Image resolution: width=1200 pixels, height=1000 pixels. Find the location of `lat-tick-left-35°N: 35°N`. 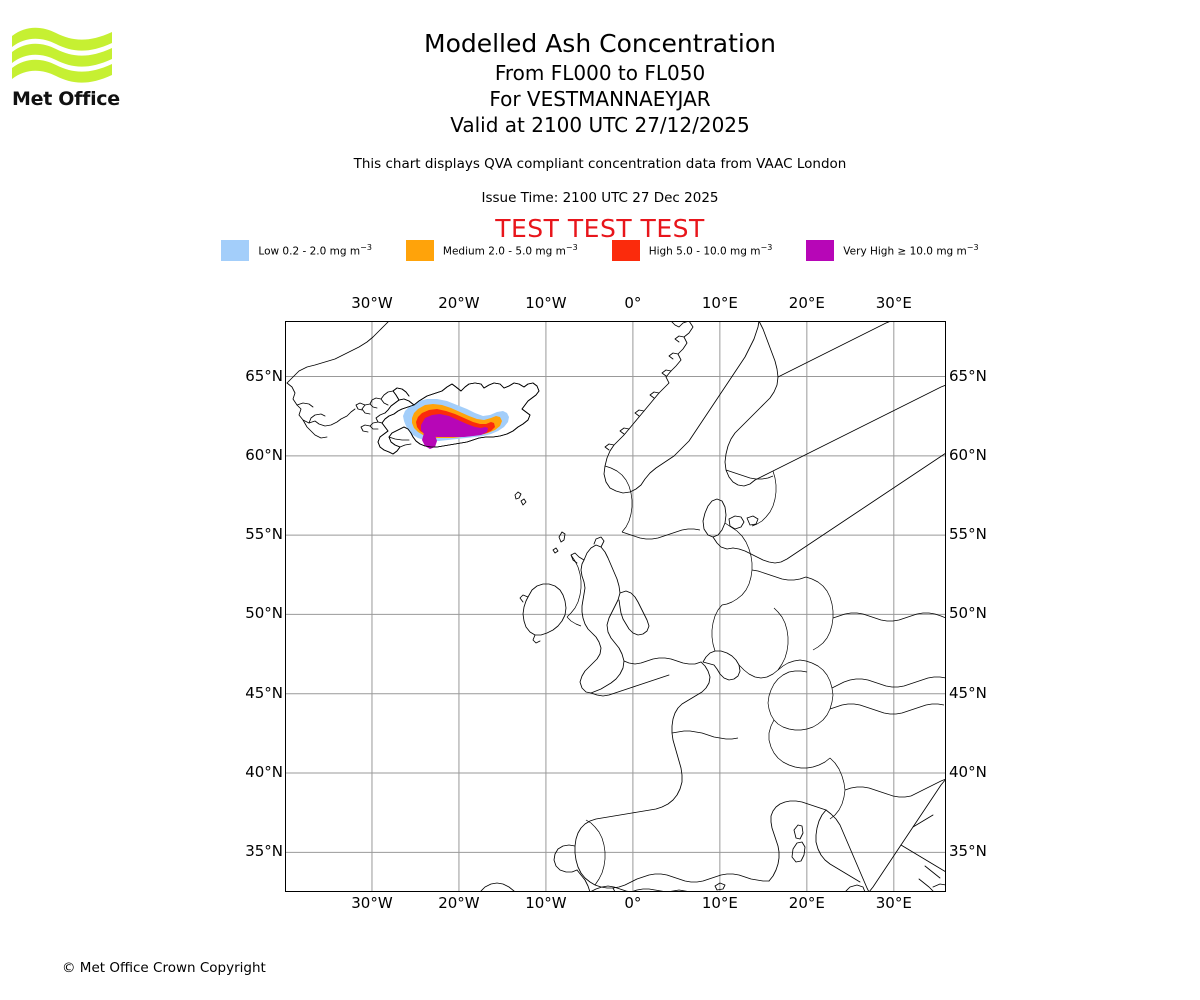

lat-tick-left-35°N: 35°N is located at coordinates (264, 851).